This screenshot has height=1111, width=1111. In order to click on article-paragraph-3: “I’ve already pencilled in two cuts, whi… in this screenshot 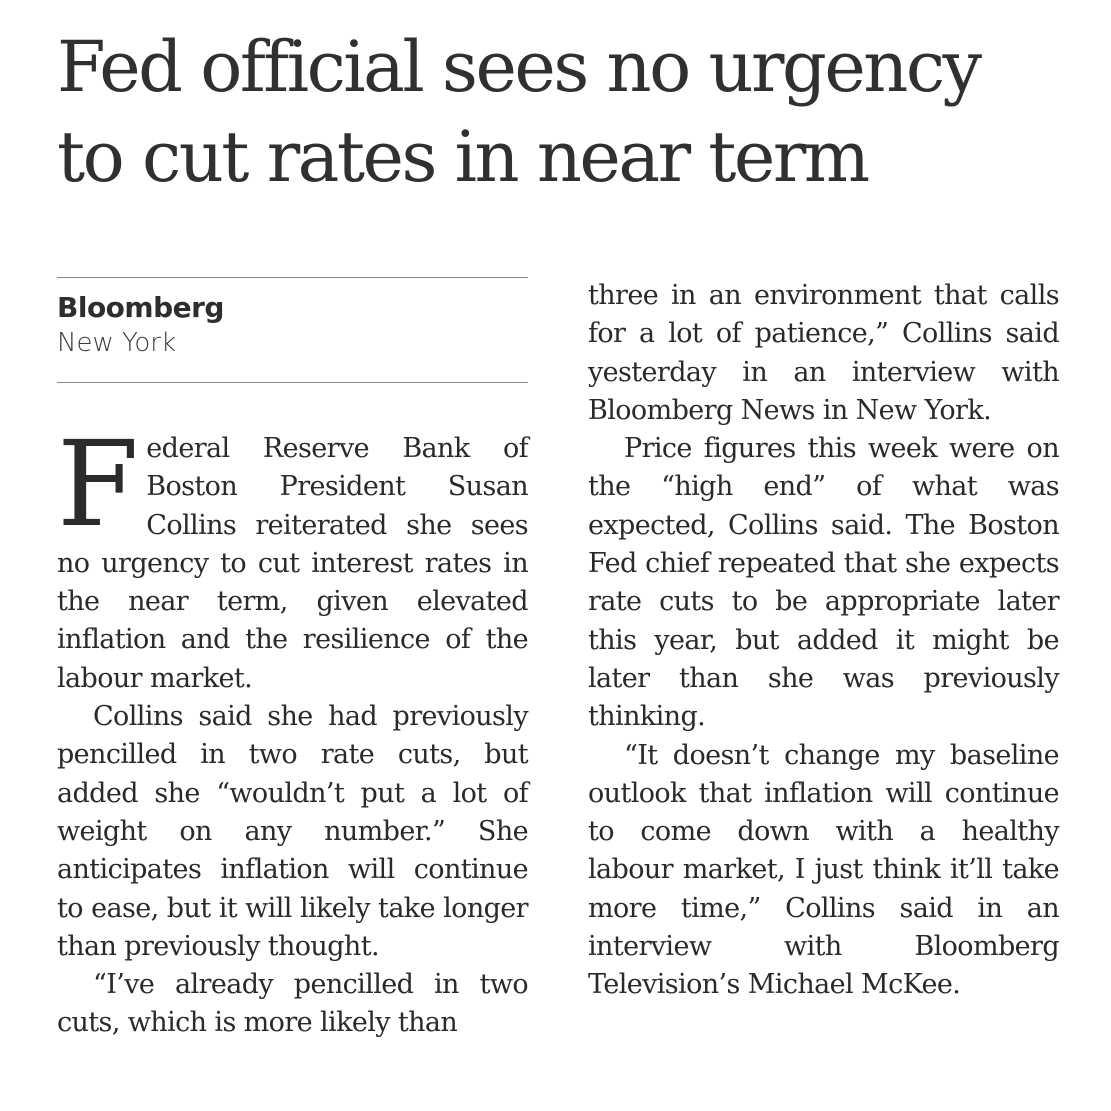, I will do `click(293, 1004)`.